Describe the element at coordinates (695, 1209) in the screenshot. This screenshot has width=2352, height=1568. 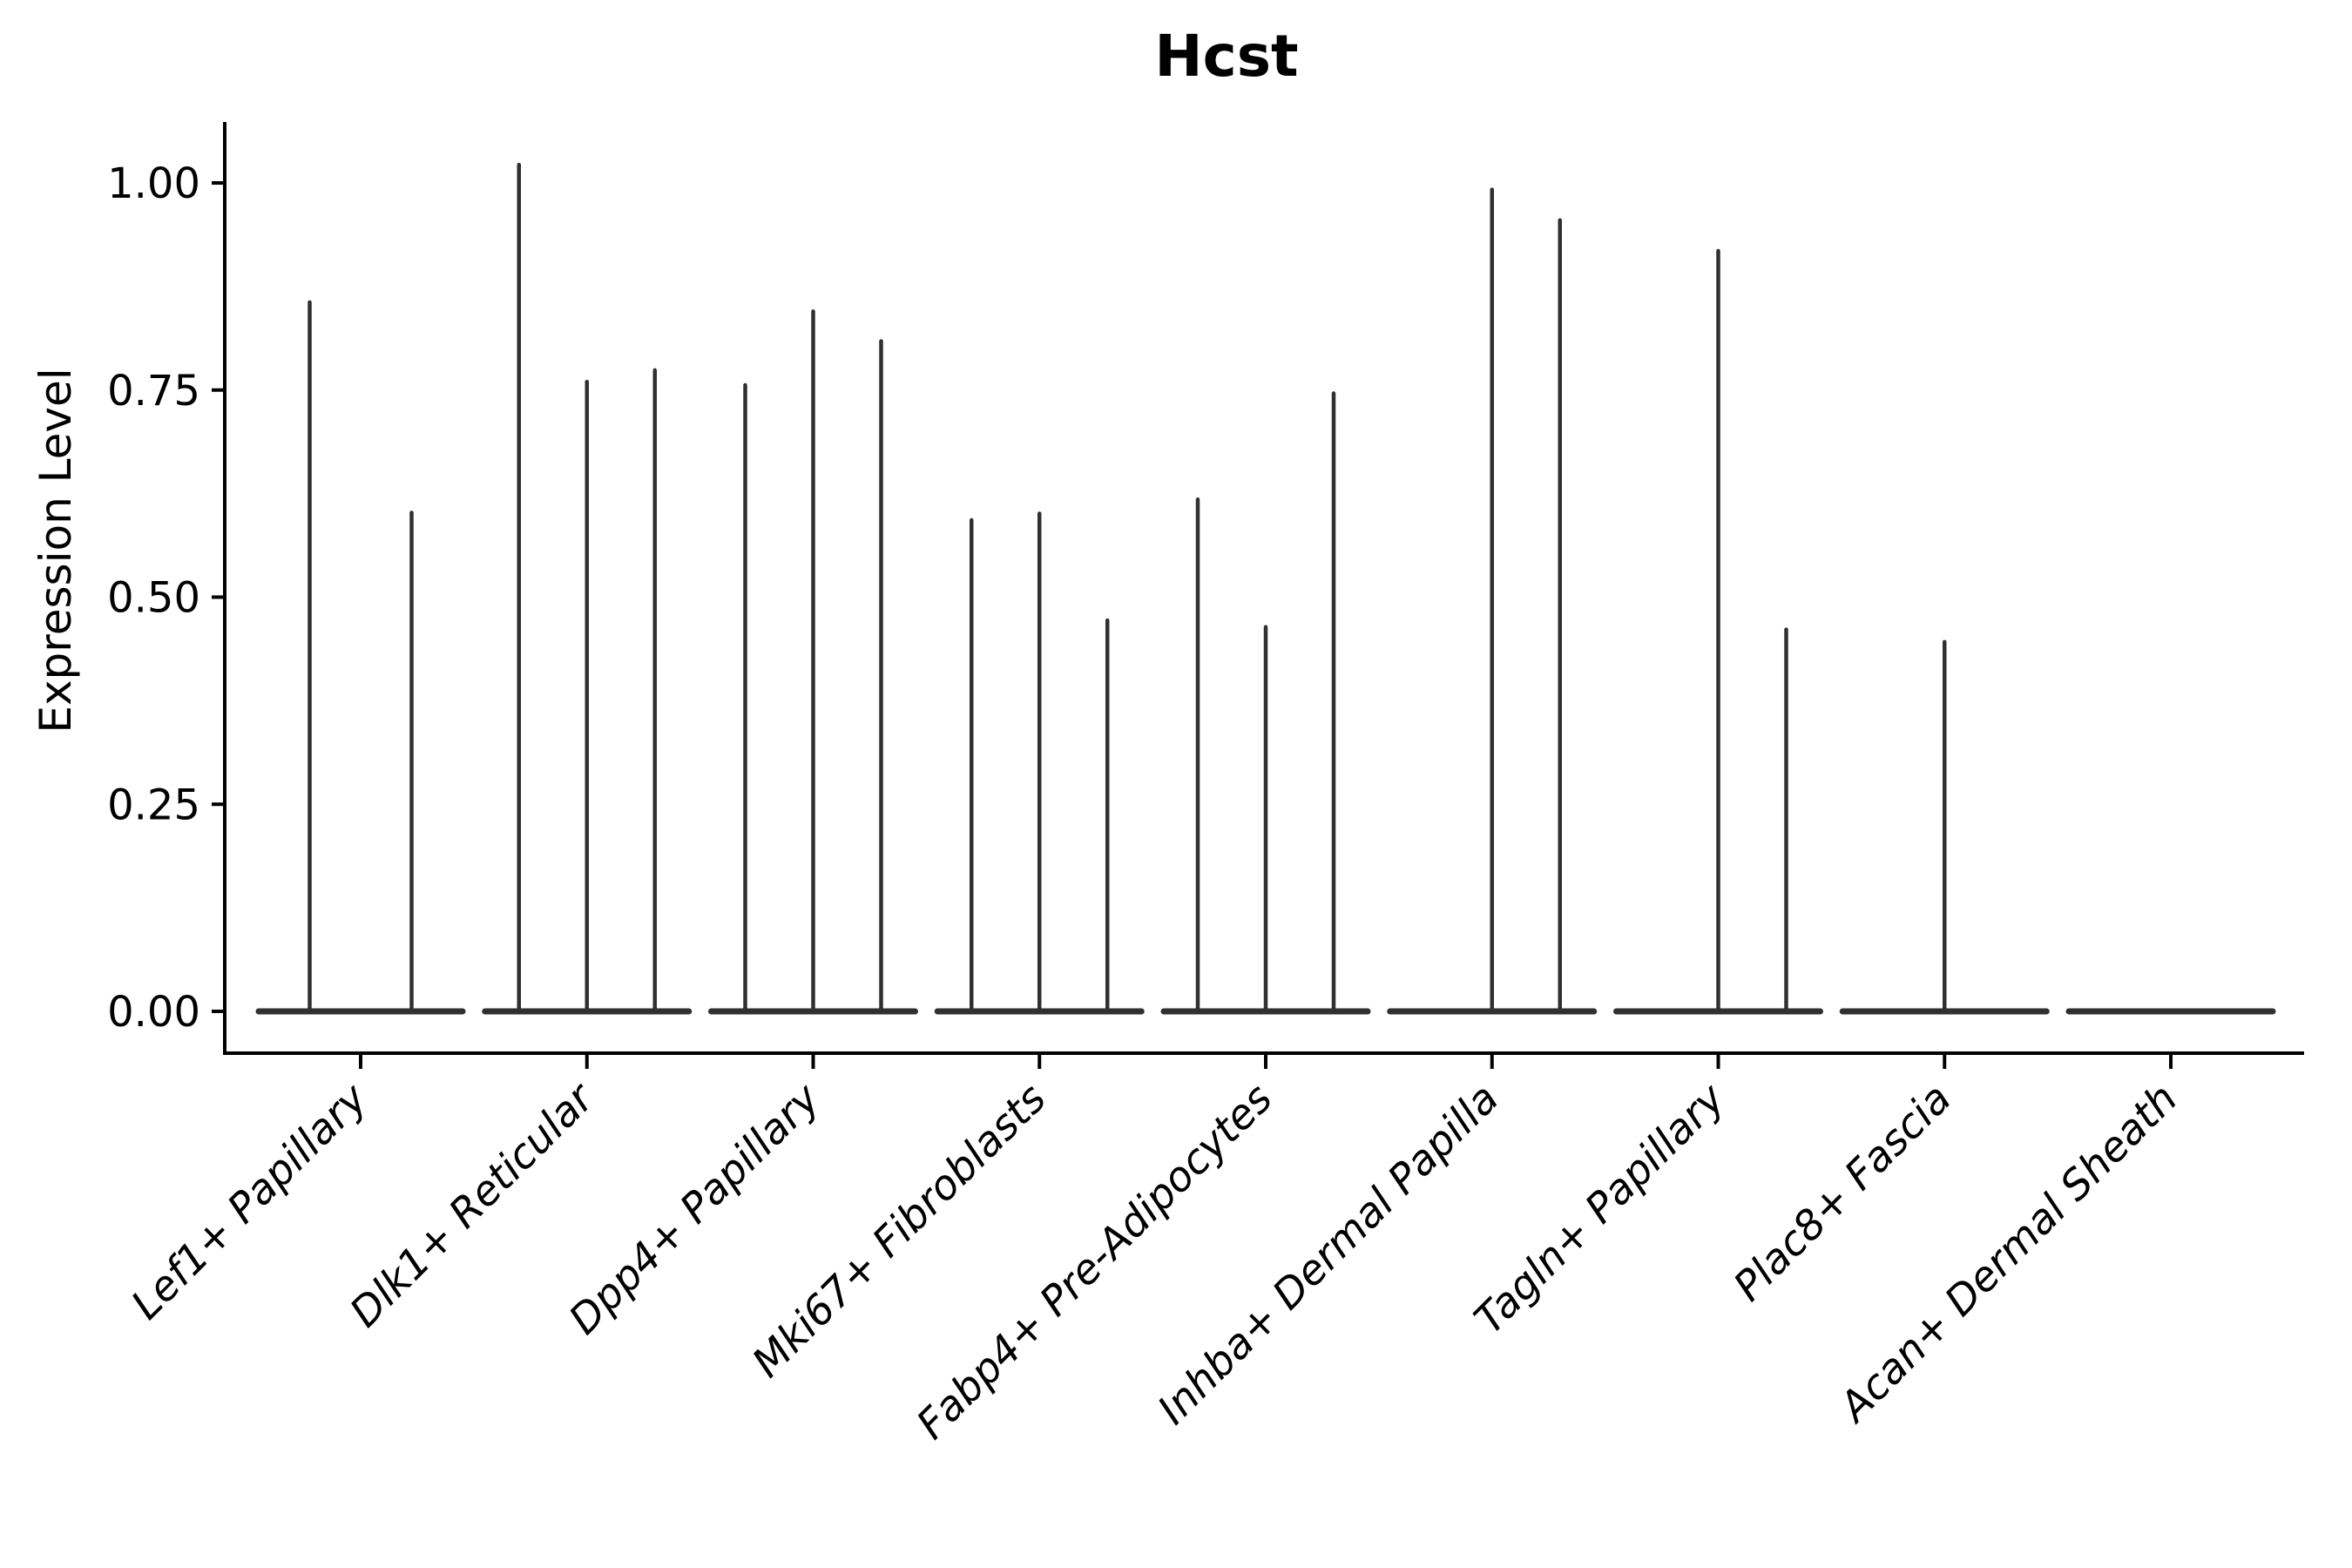
I see `x-tick-label: Dpp4+ Papillary` at that location.